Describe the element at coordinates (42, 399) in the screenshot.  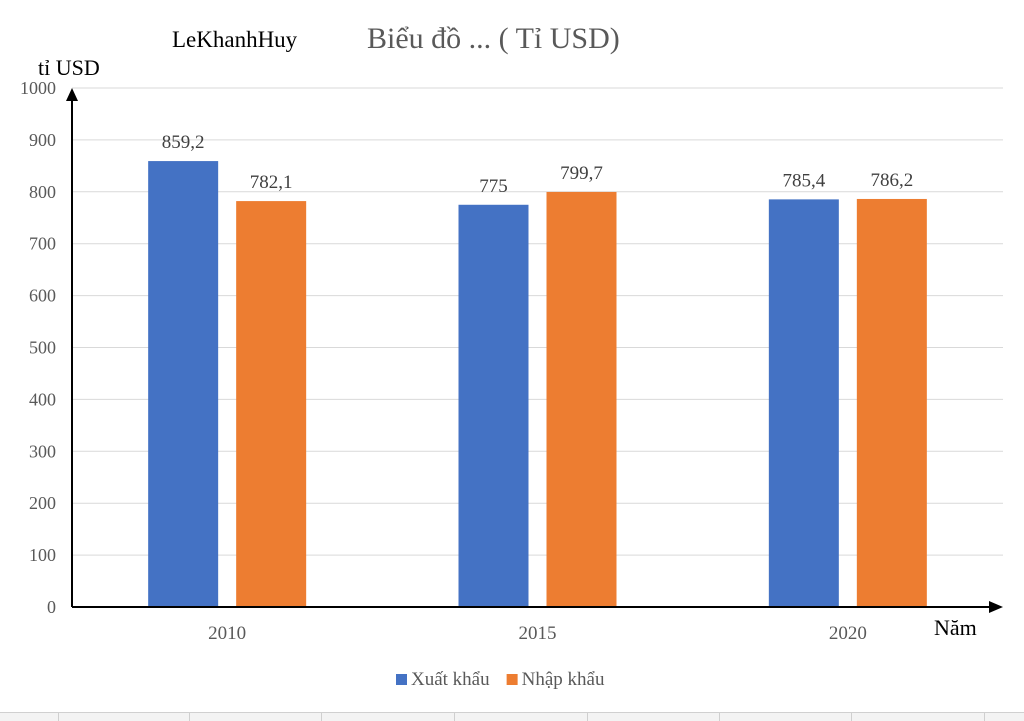
I see `y-tick-label: 400` at that location.